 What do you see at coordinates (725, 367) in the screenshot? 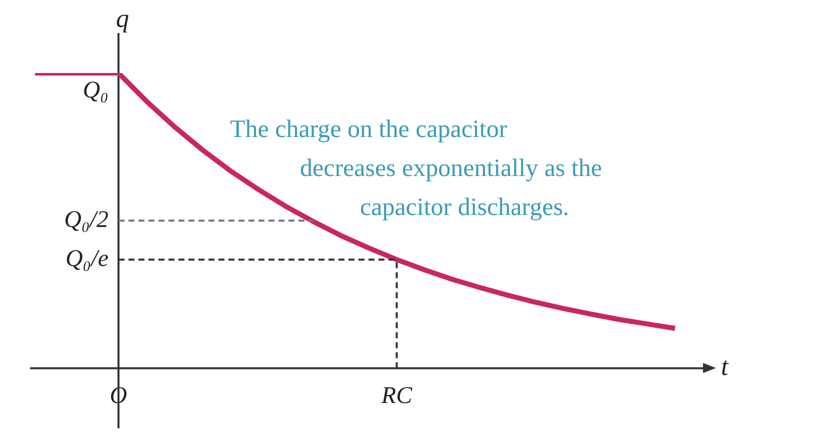
I see `x-axis-title: t` at bounding box center [725, 367].